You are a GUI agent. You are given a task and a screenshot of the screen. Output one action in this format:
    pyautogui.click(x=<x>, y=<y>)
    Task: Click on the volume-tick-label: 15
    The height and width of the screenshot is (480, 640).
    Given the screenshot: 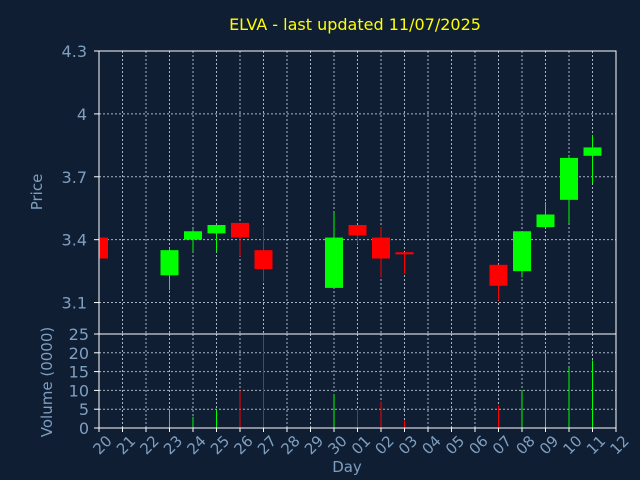 What is the action you would take?
    pyautogui.click(x=79, y=372)
    